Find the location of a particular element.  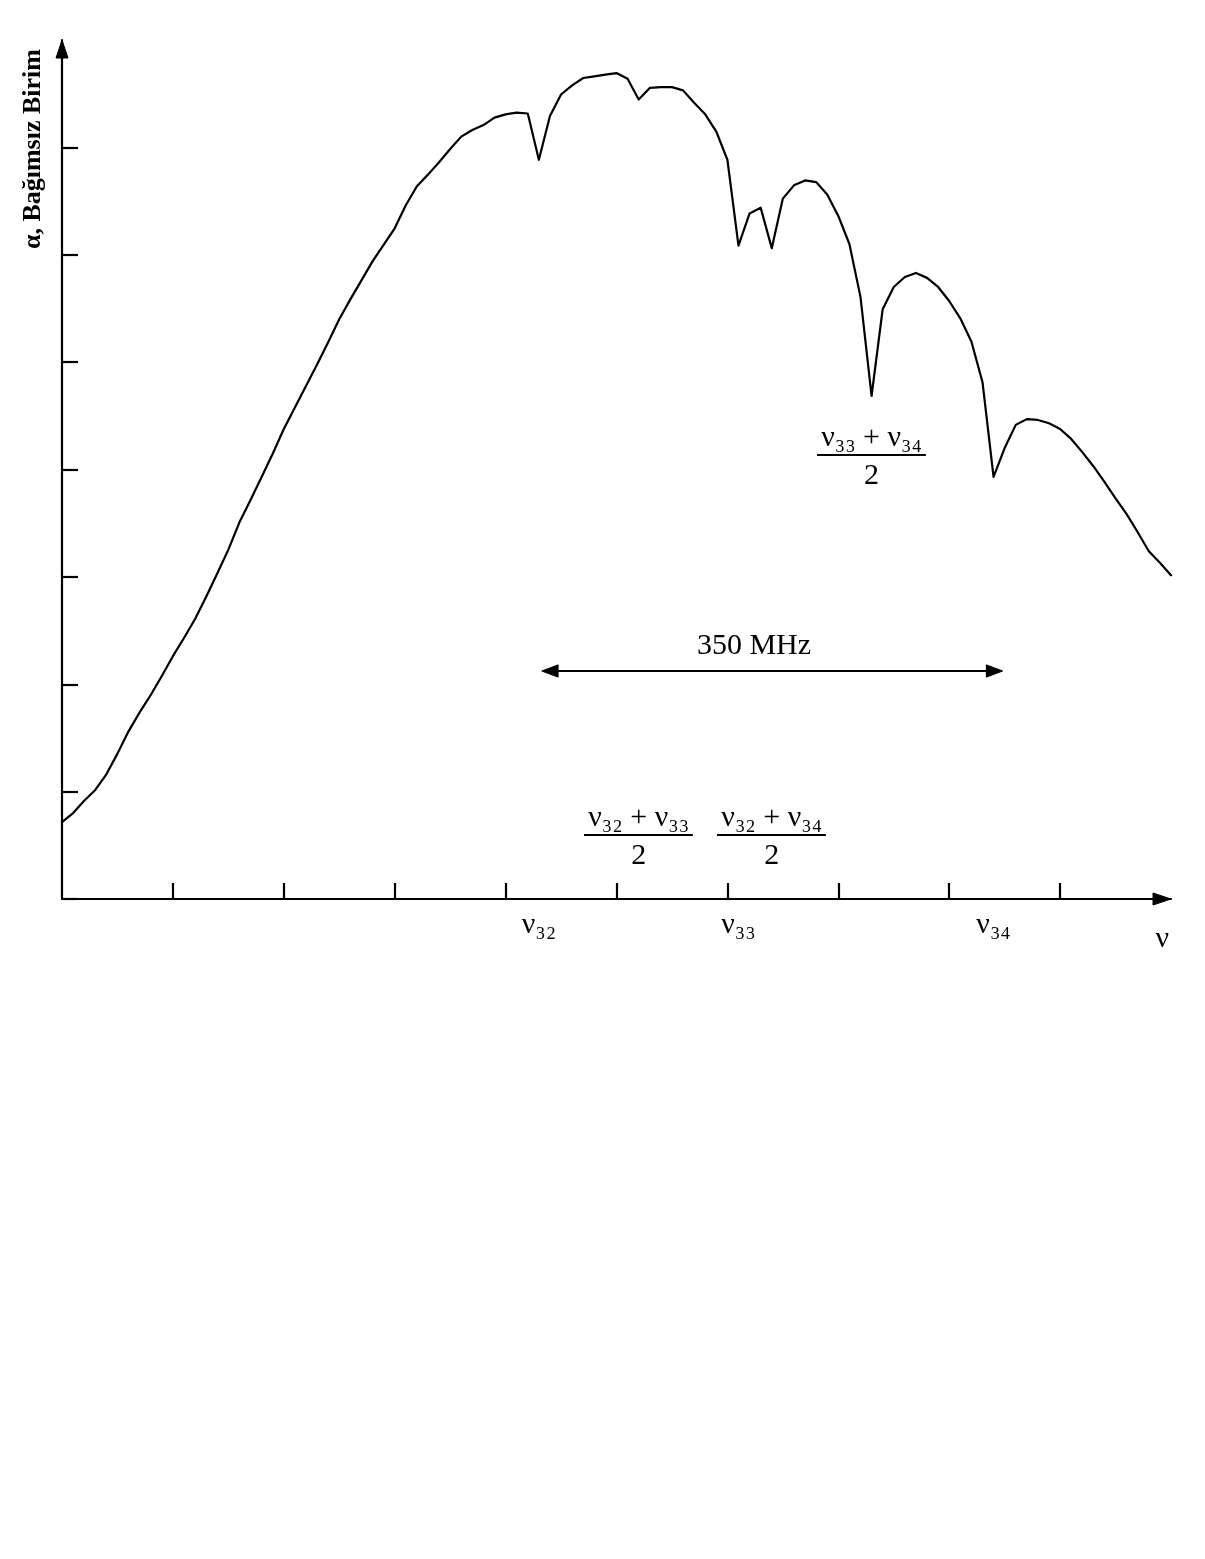

y-axis-title: α, Bağımsız Birim is located at coordinates (31, 149).